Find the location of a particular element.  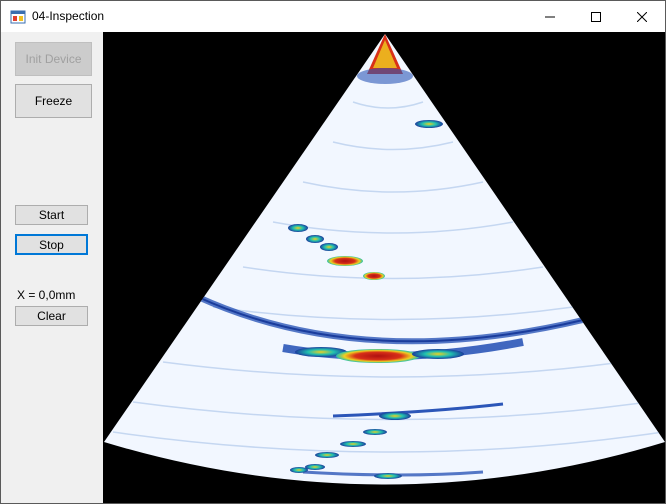

minimize-button is located at coordinates (550, 16).